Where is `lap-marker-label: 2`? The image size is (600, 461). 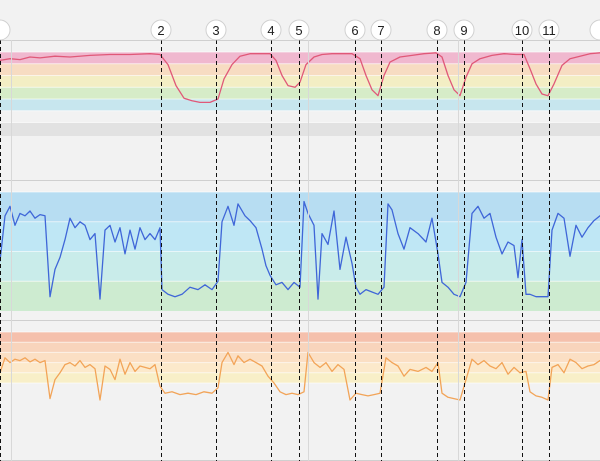
lap-marker-label: 2 is located at coordinates (160, 30).